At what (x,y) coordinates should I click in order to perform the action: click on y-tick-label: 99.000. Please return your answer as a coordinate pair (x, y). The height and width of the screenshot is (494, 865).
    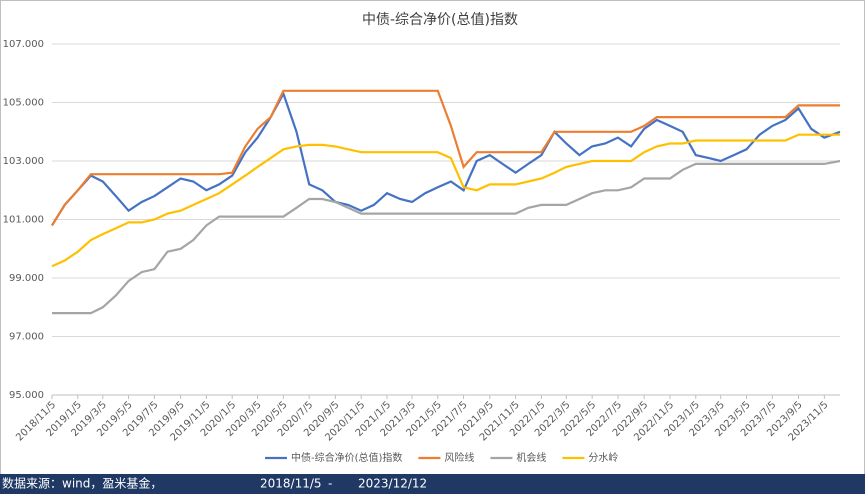
    Looking at the image, I should click on (26, 278).